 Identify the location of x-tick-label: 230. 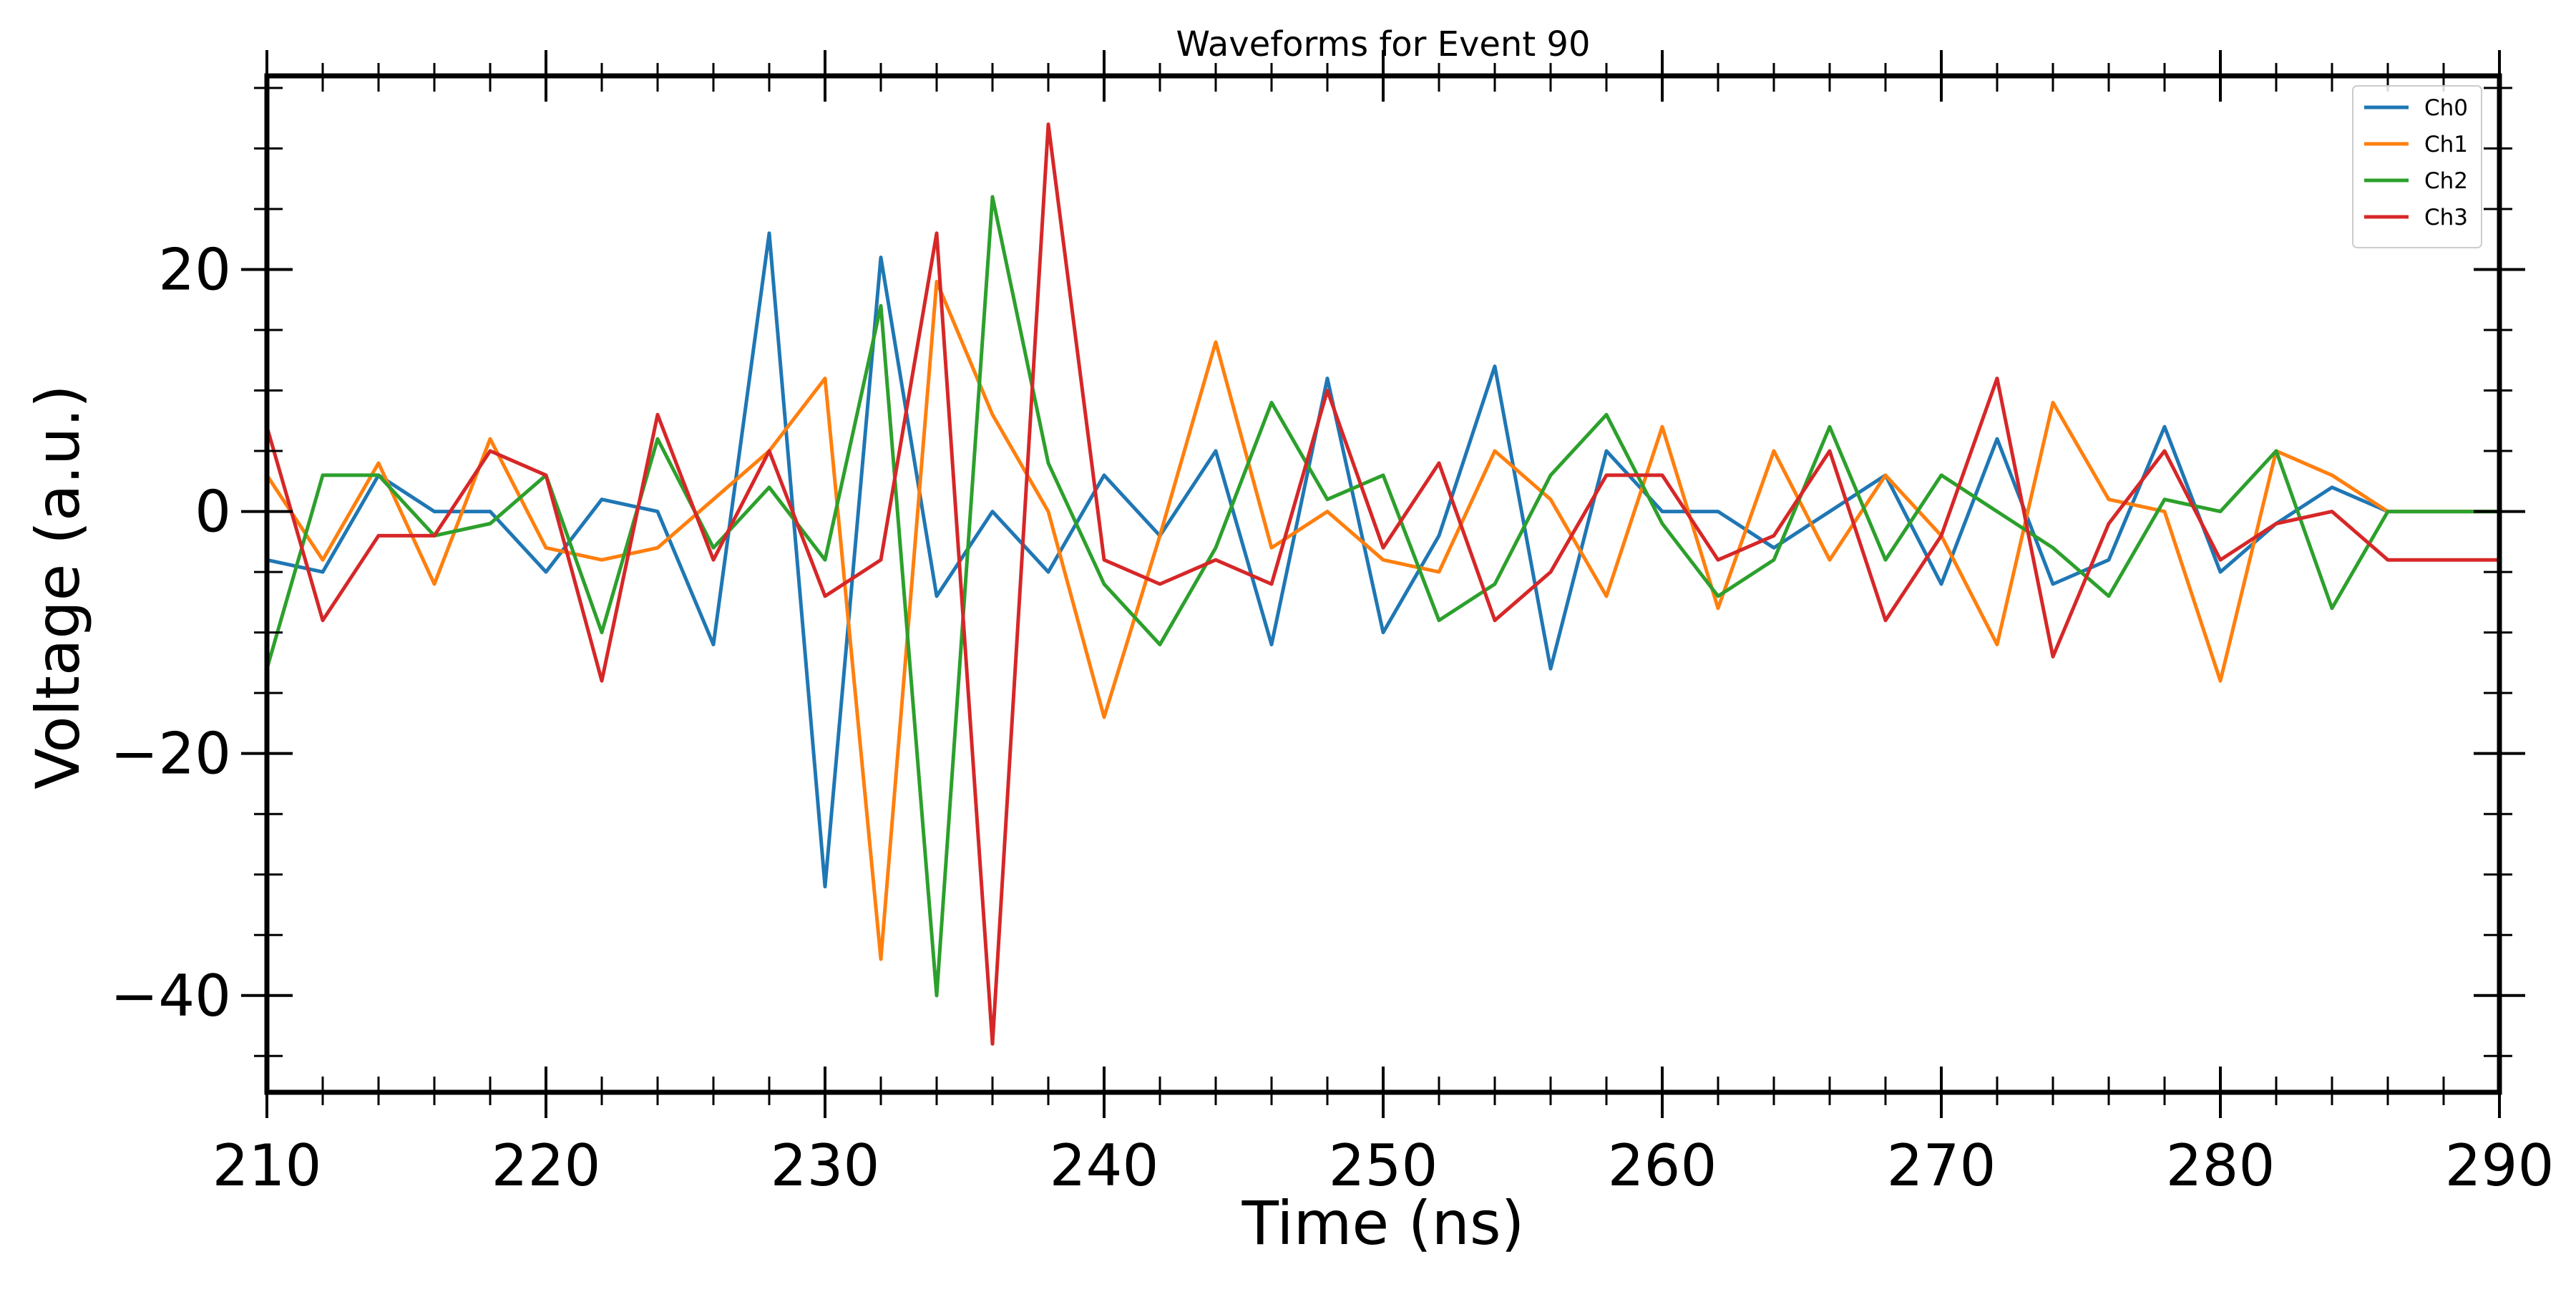
(825, 1165).